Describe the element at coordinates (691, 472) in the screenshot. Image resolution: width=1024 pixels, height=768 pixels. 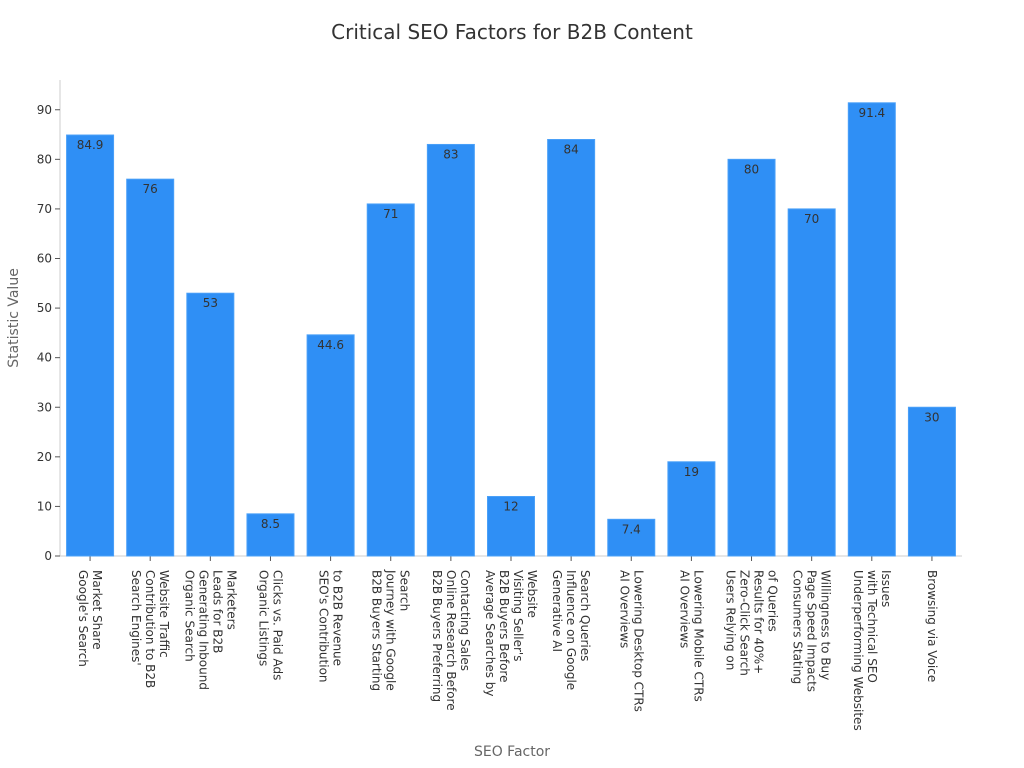
I see `bar-data-label: 19` at that location.